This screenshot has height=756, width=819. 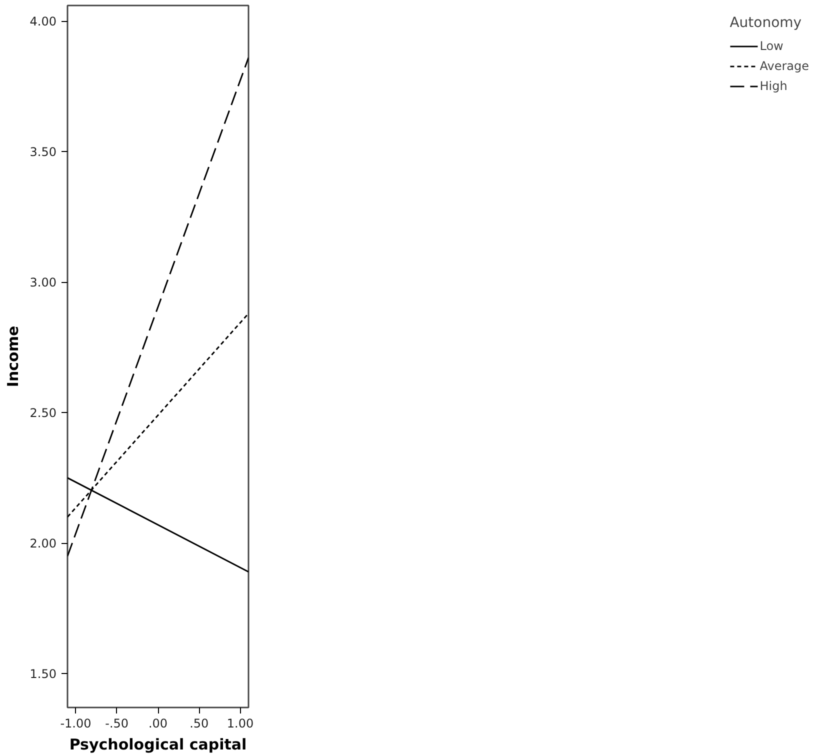 What do you see at coordinates (43, 283) in the screenshot?
I see `y-tick-label: 3.00` at bounding box center [43, 283].